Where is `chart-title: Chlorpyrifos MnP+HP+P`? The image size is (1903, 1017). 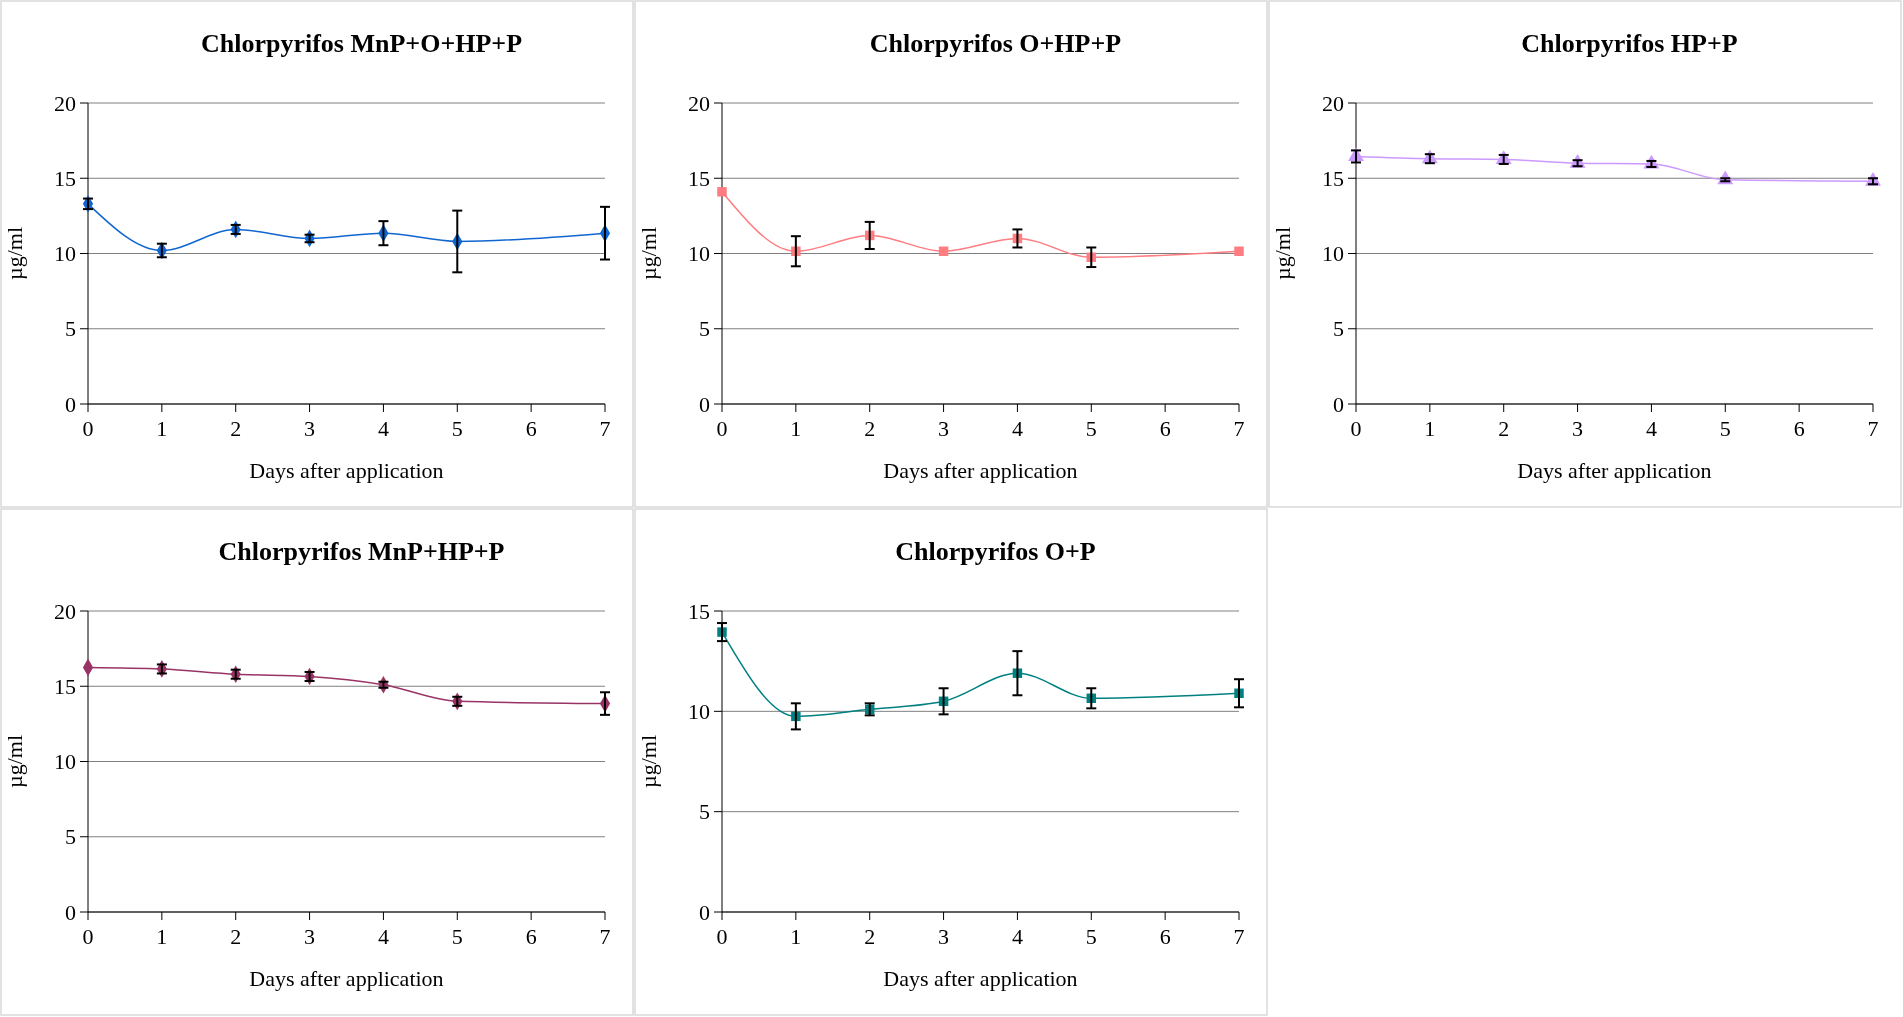 chart-title: Chlorpyrifos MnP+HP+P is located at coordinates (361, 551).